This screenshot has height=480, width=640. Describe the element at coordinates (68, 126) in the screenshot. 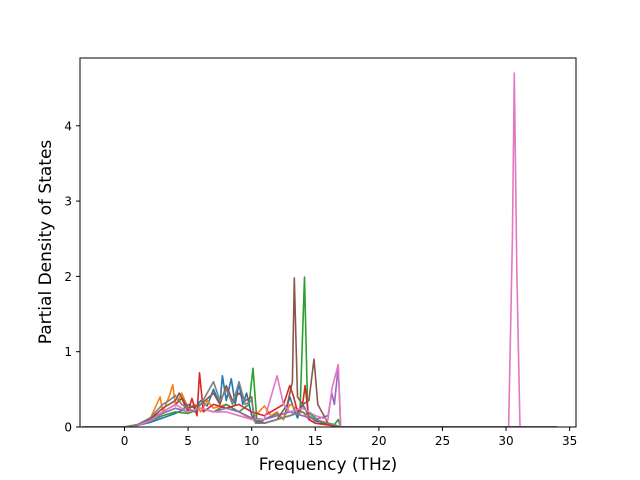

I see `y-tick-label: 4` at that location.